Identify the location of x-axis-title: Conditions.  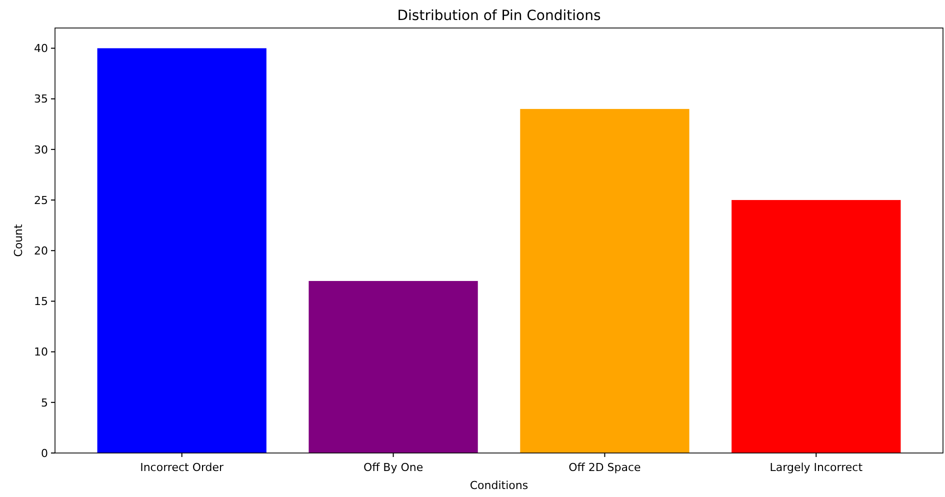
(499, 485).